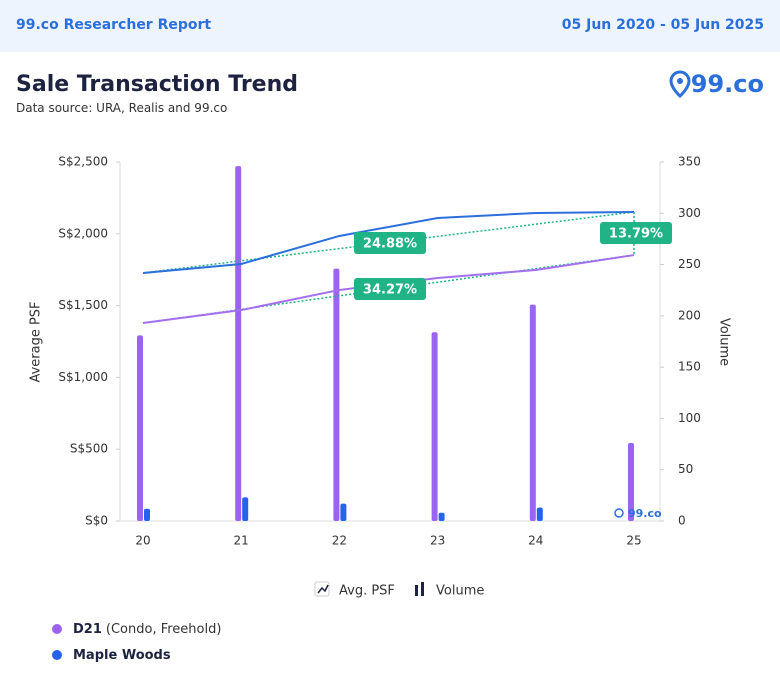  What do you see at coordinates (157, 84) in the screenshot?
I see `title: Sale Transaction Trend` at bounding box center [157, 84].